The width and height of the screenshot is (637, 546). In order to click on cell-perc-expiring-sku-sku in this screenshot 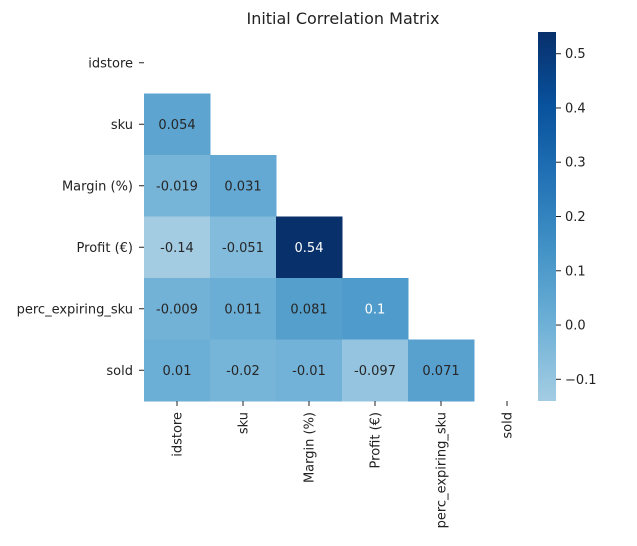, I will do `click(243, 309)`.